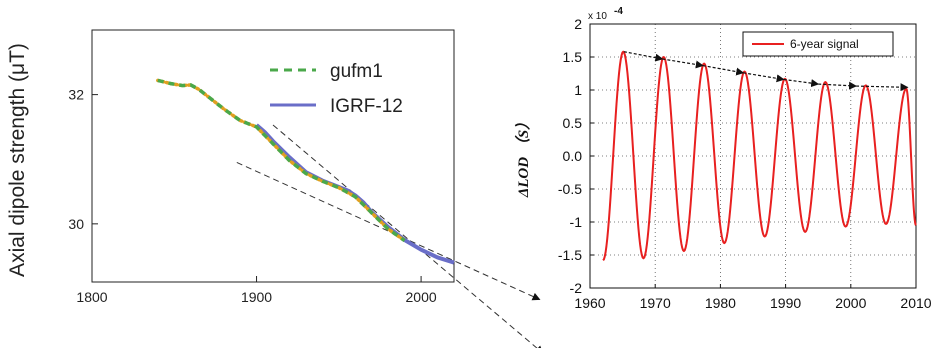  Describe the element at coordinates (578, 90) in the screenshot. I see `right-y-tick-label: 1` at that location.